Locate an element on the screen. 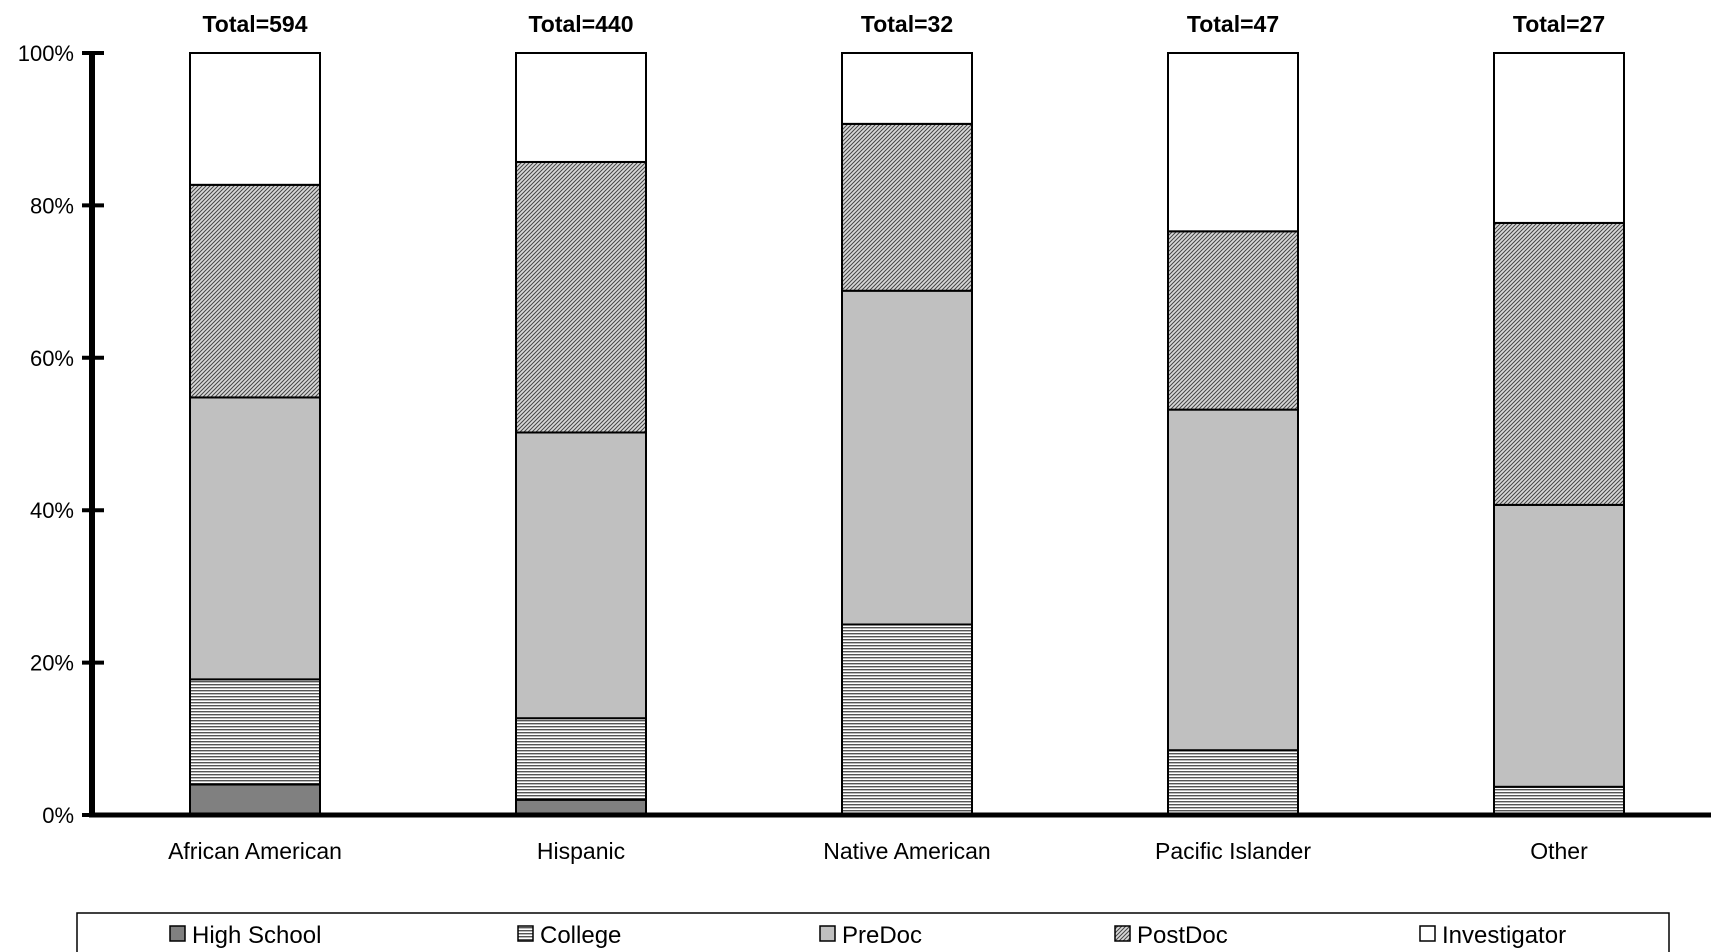 This screenshot has height=952, width=1711. legend-swatch-college is located at coordinates (525, 933).